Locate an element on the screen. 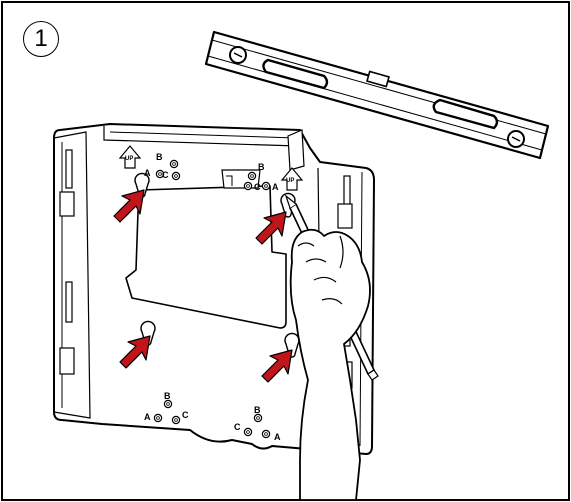  up-arrow-left-icon: UP is located at coordinates (130, 157).